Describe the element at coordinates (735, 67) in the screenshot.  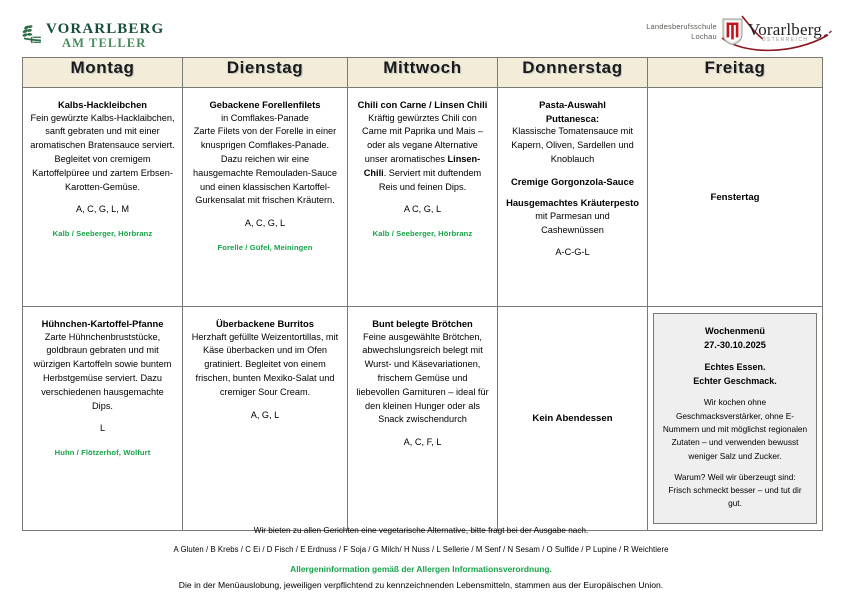
I see `day-label: Freitag` at that location.